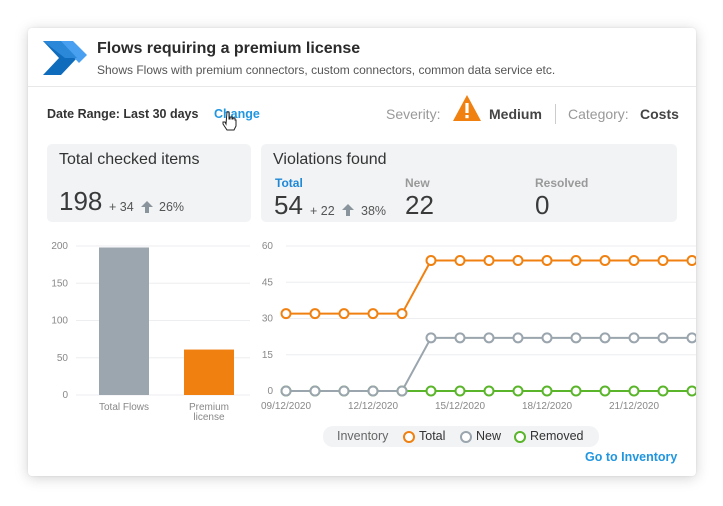 The width and height of the screenshot is (723, 506). What do you see at coordinates (413, 114) in the screenshot?
I see `severity-label: Severity:` at bounding box center [413, 114].